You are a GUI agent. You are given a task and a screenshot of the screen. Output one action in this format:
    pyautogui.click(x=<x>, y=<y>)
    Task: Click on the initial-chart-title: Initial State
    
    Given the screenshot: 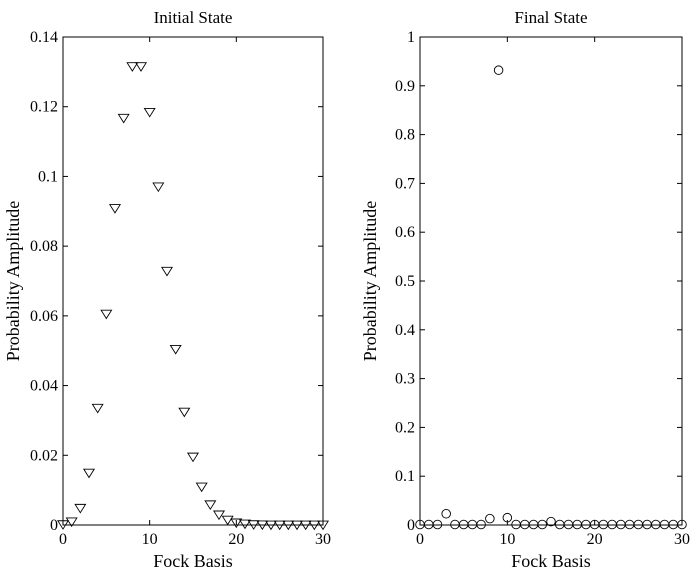 What is the action you would take?
    pyautogui.click(x=193, y=17)
    